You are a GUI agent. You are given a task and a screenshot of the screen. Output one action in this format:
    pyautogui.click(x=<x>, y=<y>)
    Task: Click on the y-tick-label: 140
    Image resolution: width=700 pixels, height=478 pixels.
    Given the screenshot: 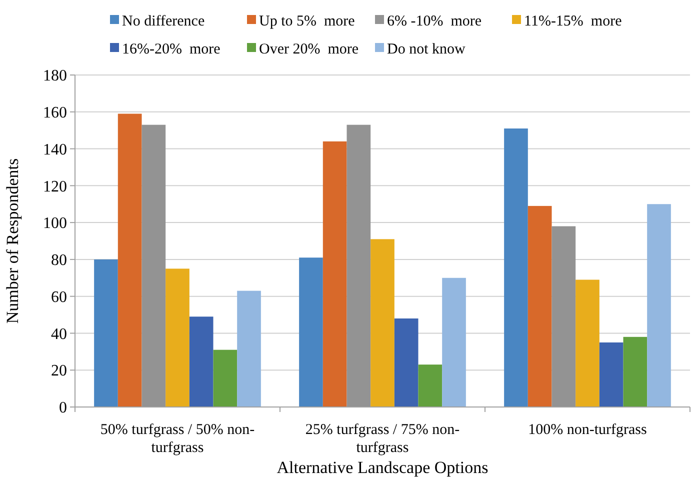 What is the action you would take?
    pyautogui.click(x=55, y=149)
    